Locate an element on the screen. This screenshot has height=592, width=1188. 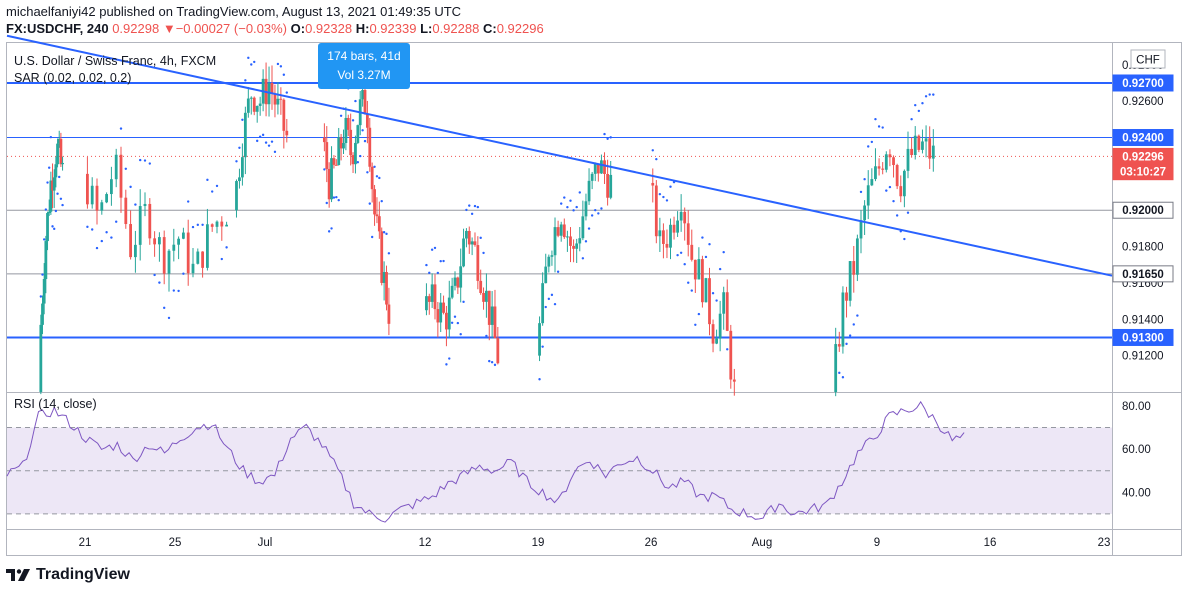
price-label-text: 0.92296 is located at coordinates (1143, 157).